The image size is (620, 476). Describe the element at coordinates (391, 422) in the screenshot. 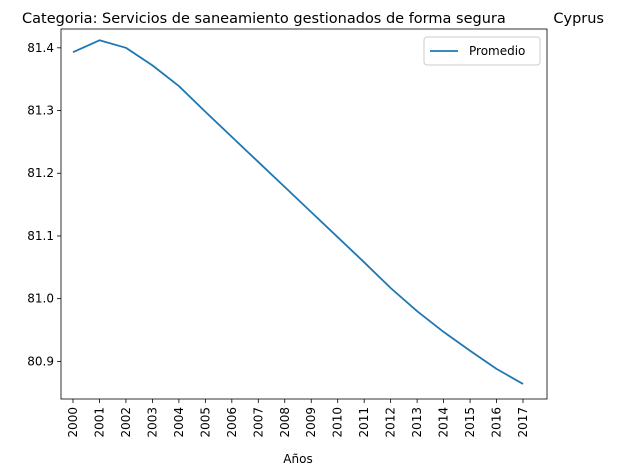

I see `x-tick-label: 2012` at that location.